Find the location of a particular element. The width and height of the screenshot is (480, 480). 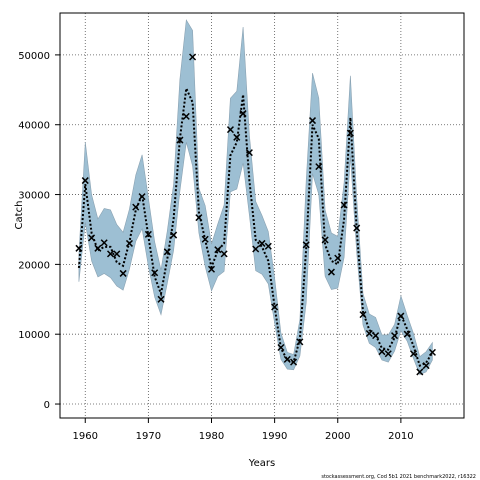

x-tick-label: 1980 is located at coordinates (211, 436).